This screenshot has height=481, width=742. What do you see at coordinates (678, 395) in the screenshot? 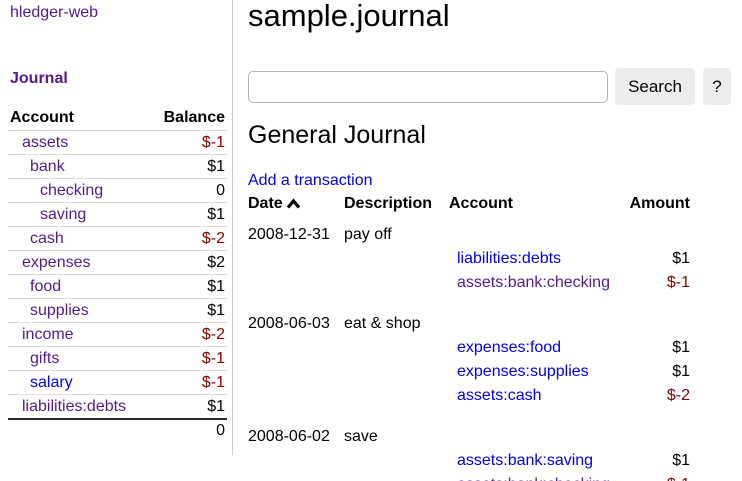
I see `posting-amount: $-2` at bounding box center [678, 395].